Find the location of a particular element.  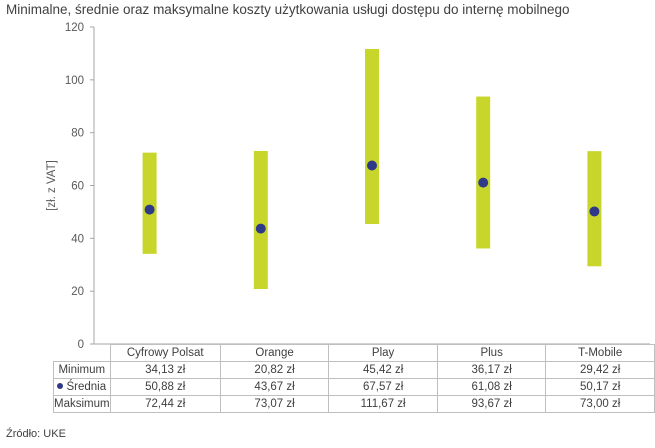

table-cell: 50,17 zł is located at coordinates (600, 387).